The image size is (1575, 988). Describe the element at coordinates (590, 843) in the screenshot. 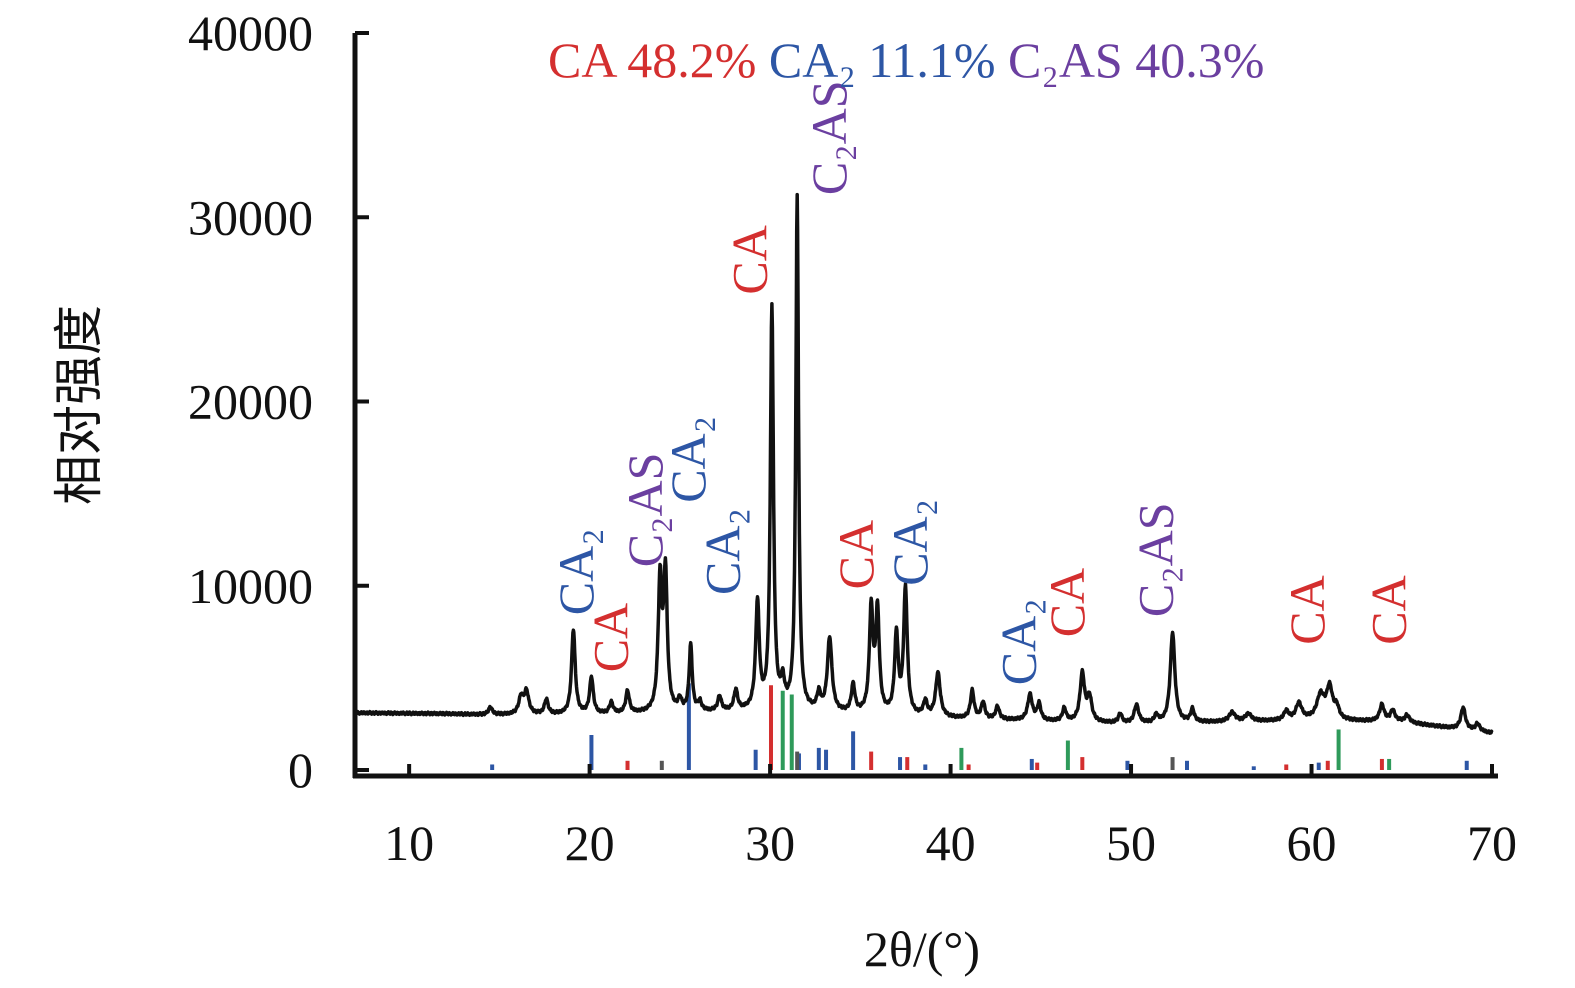

I see `x-tick-label: 20` at that location.